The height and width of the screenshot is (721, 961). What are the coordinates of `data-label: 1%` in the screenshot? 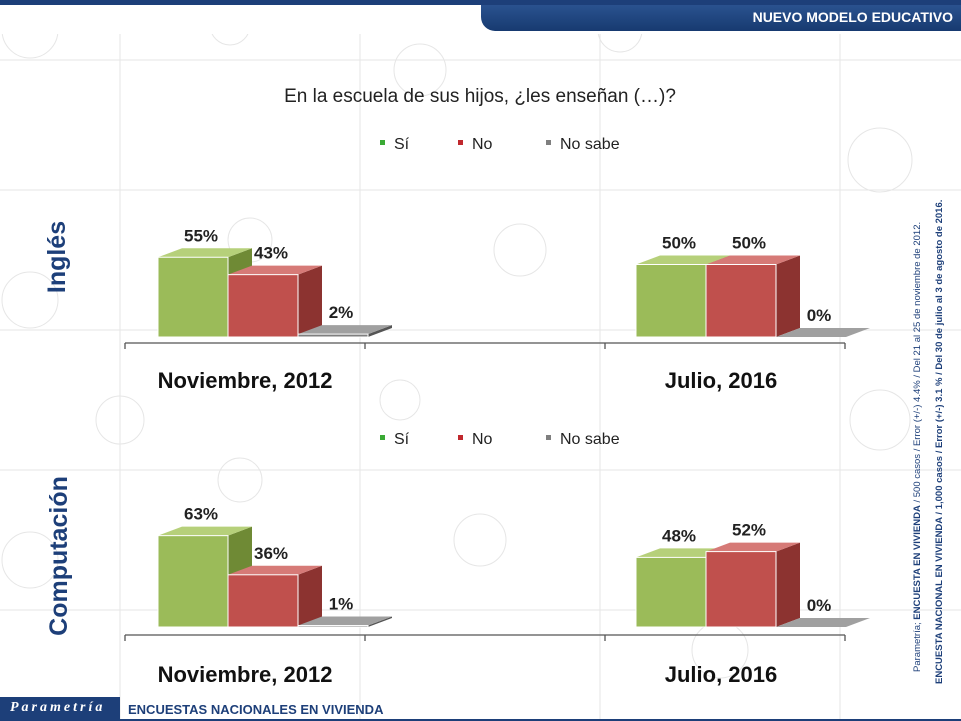 It's located at (341, 604).